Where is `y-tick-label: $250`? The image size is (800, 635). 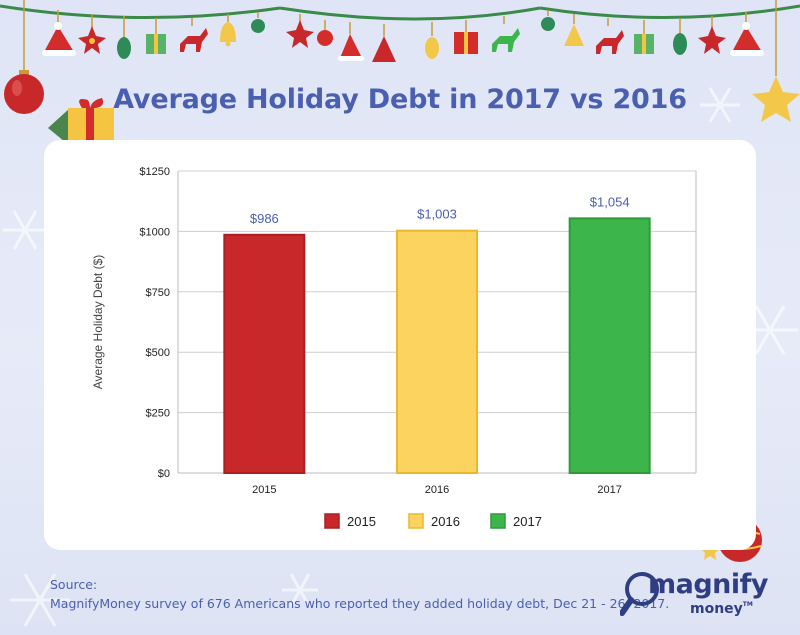
y-tick-label: $250 is located at coordinates (158, 414).